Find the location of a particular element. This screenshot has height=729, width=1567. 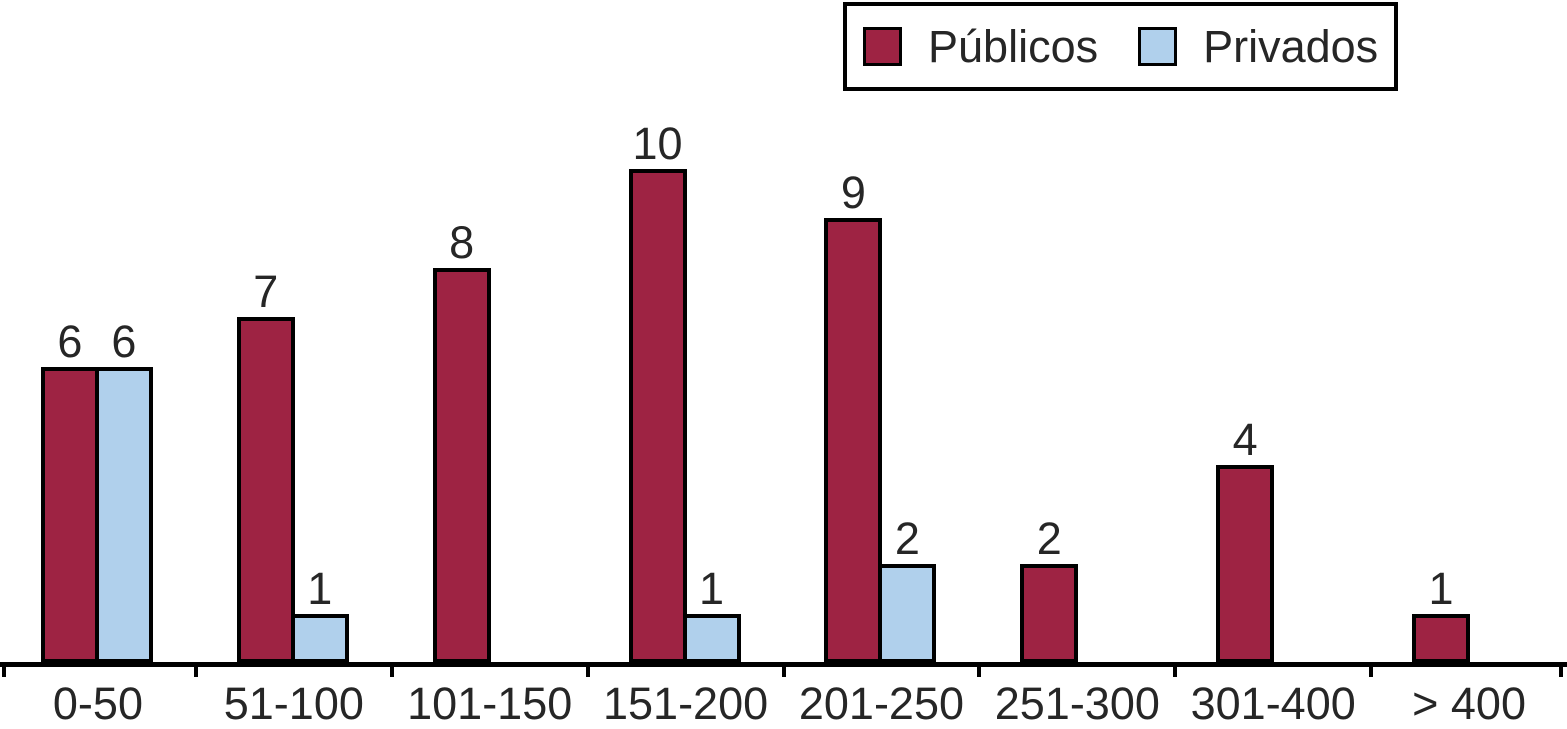

bar-value-label-p-blicos-51-100: 7 is located at coordinates (266, 291).